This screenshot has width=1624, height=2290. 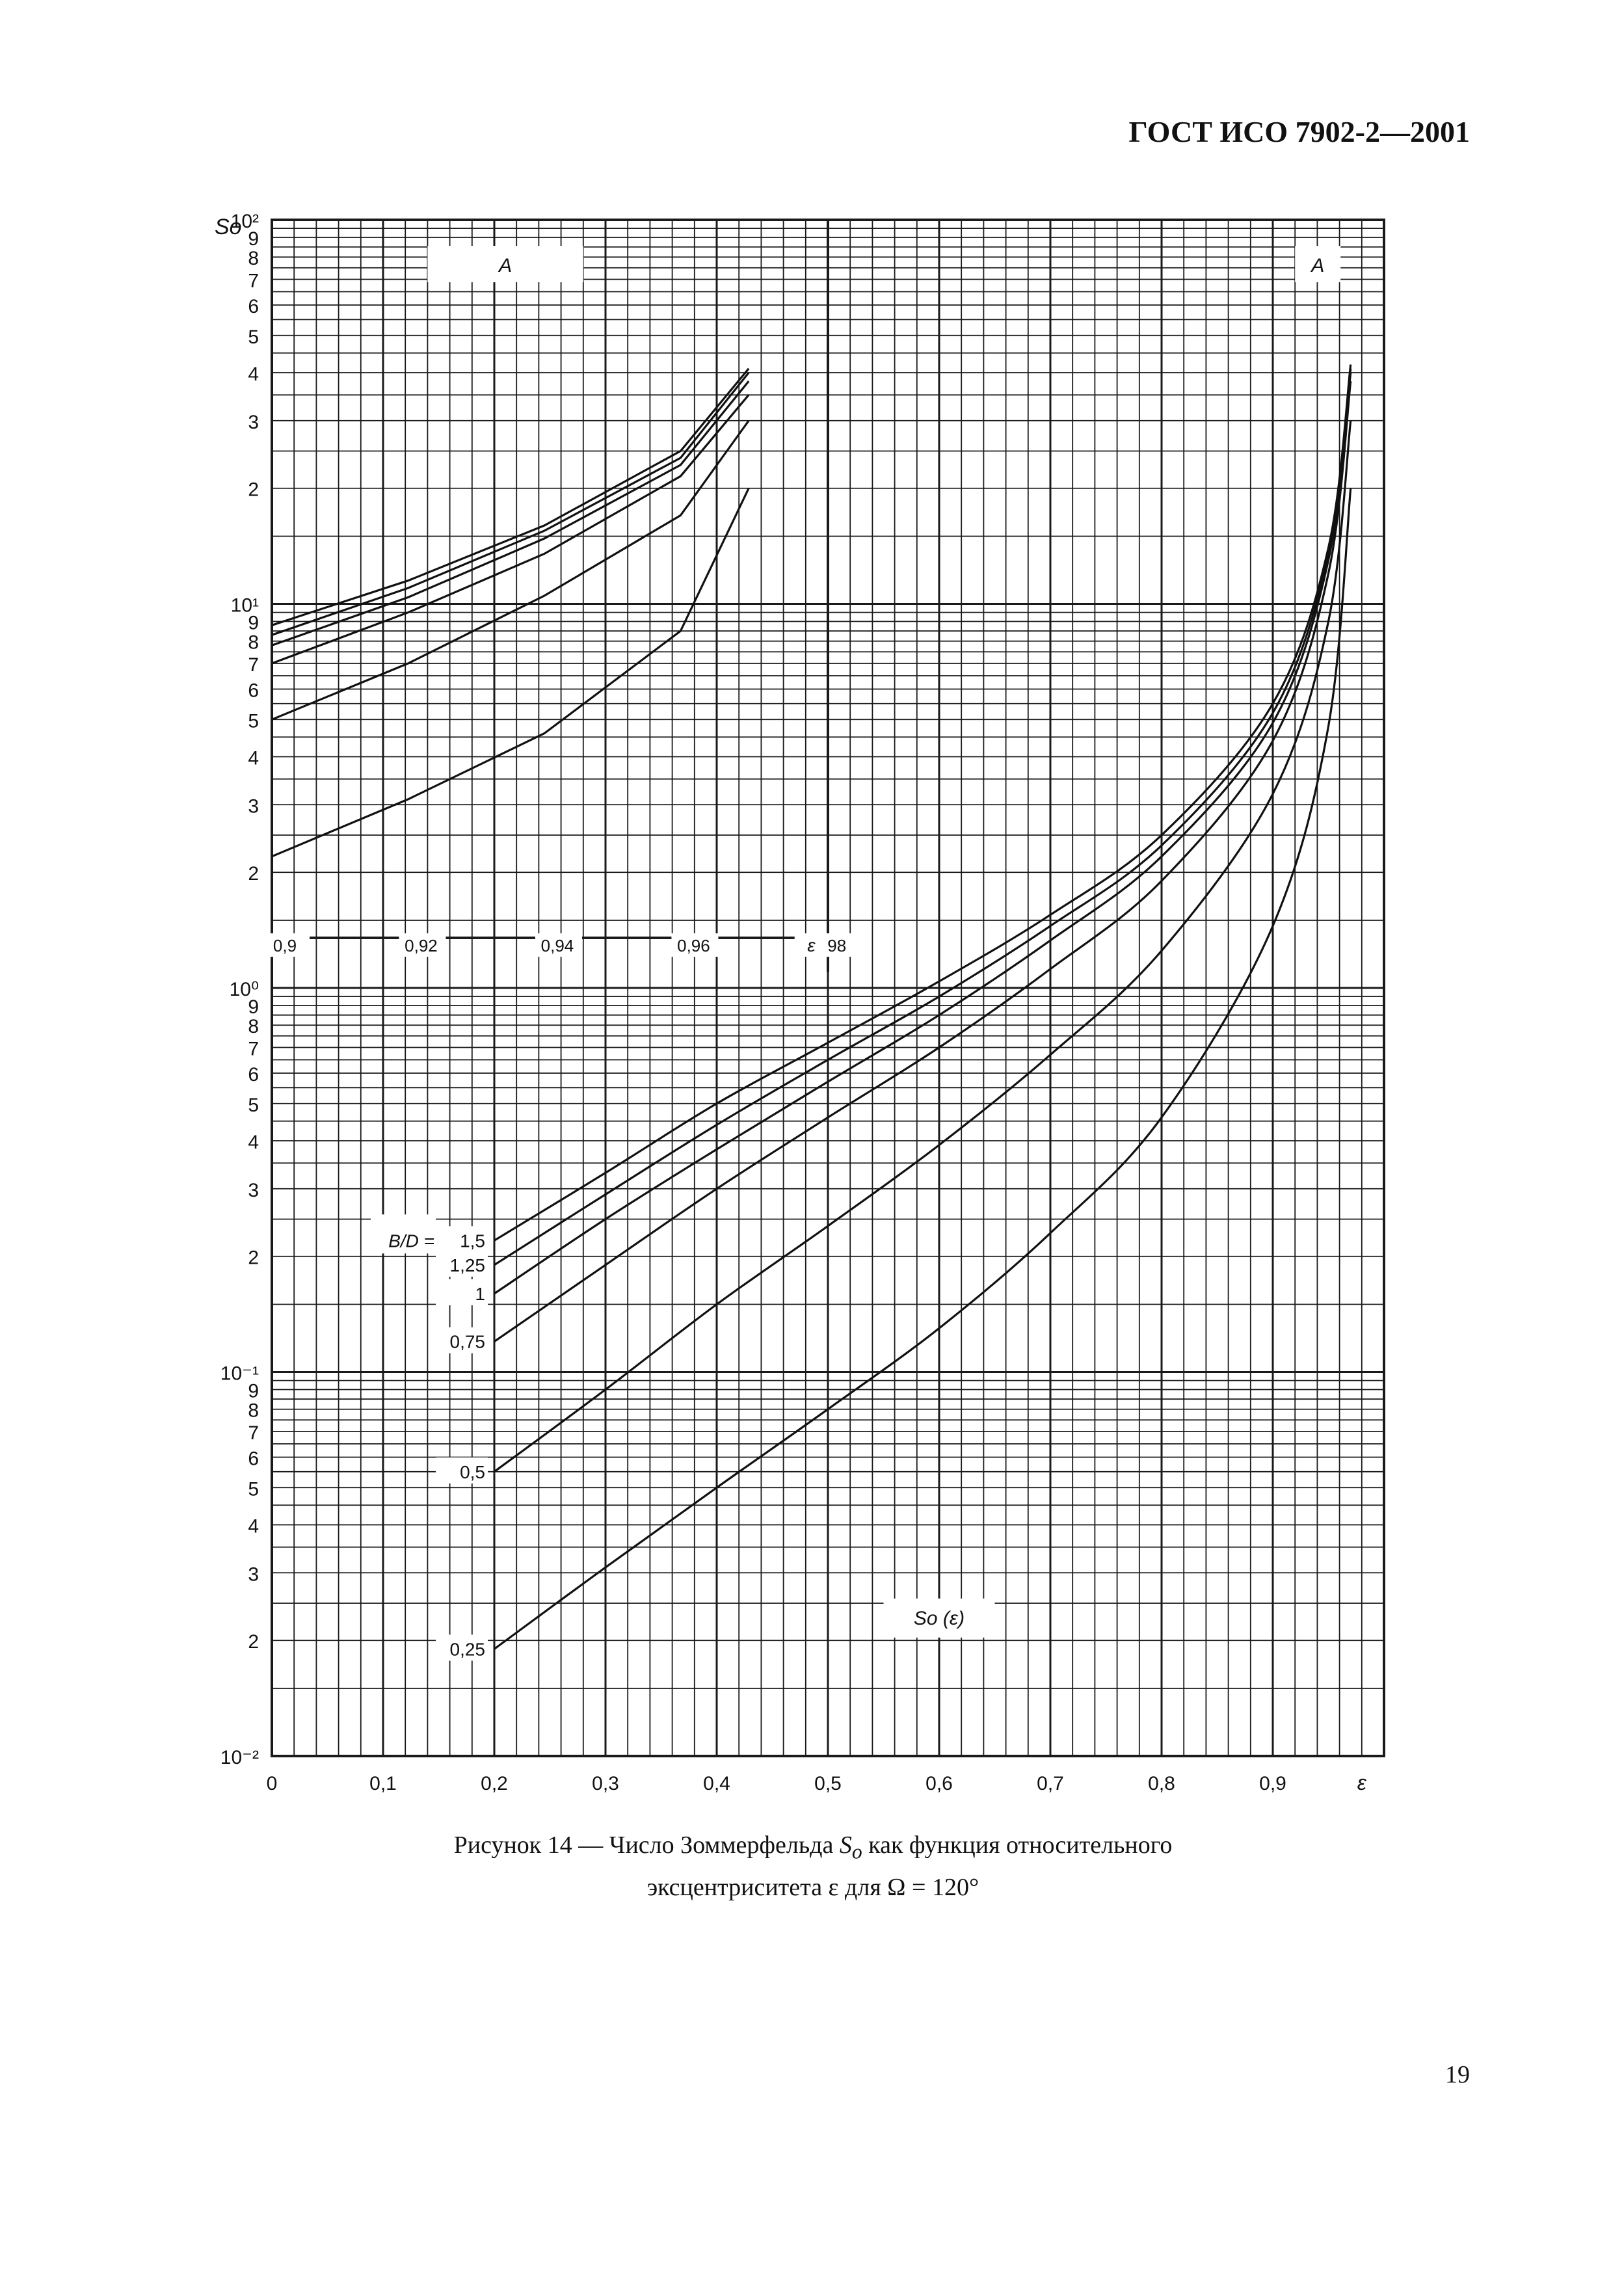 What do you see at coordinates (1017, 1845) in the screenshot?
I see `caption-text-post: как функция относительного` at bounding box center [1017, 1845].